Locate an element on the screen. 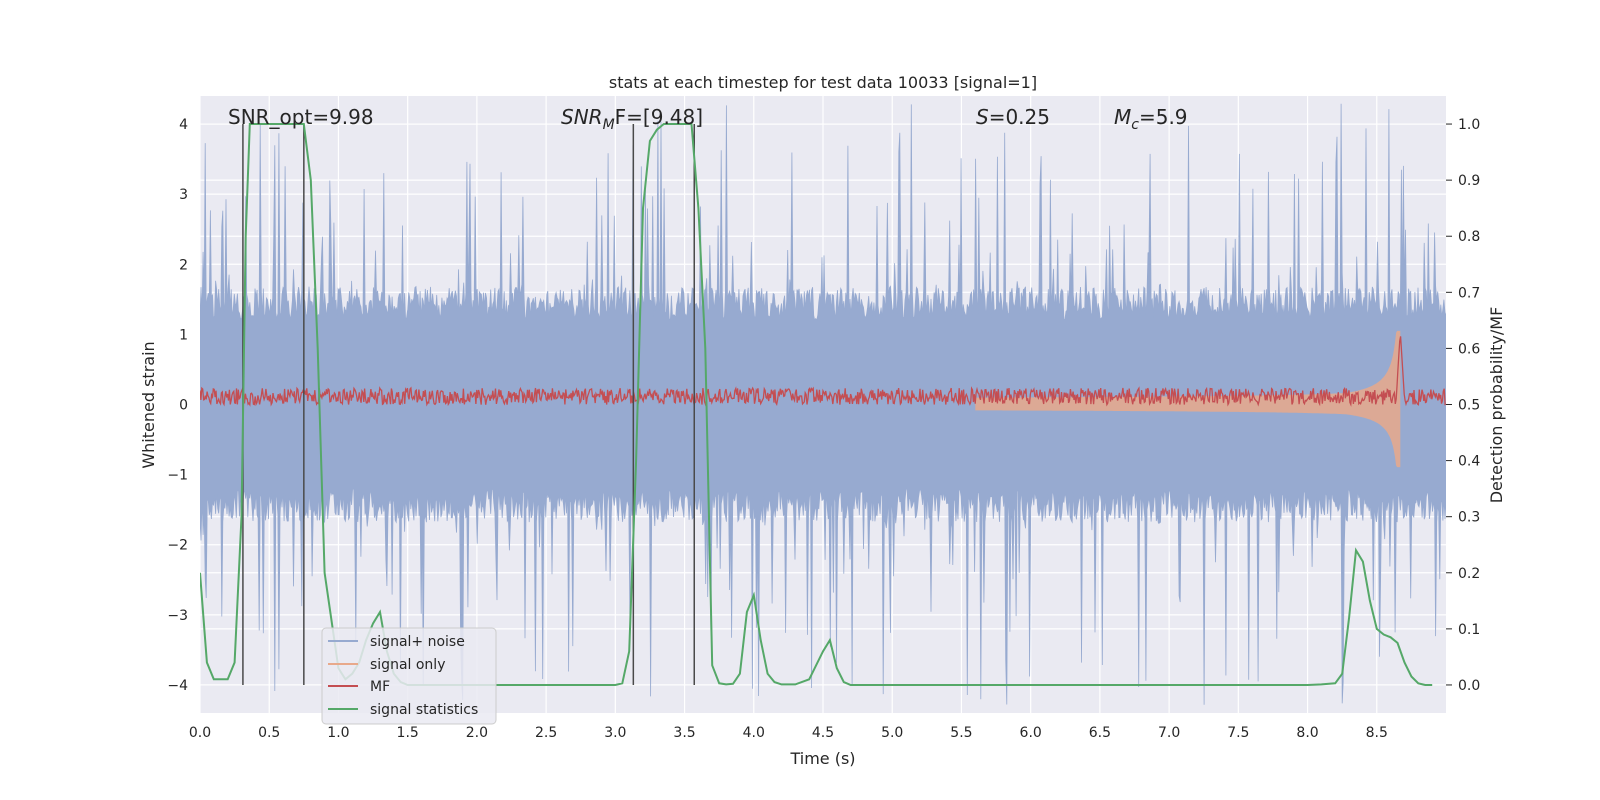 The width and height of the screenshot is (1600, 800). legend-label-mf: MF is located at coordinates (380, 687).